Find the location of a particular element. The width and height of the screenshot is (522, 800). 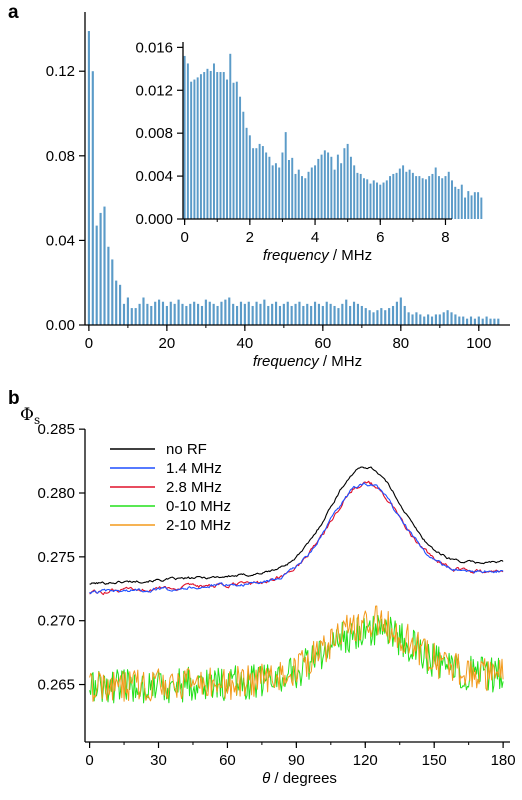

x-tick-label: 120 is located at coordinates (365, 760).